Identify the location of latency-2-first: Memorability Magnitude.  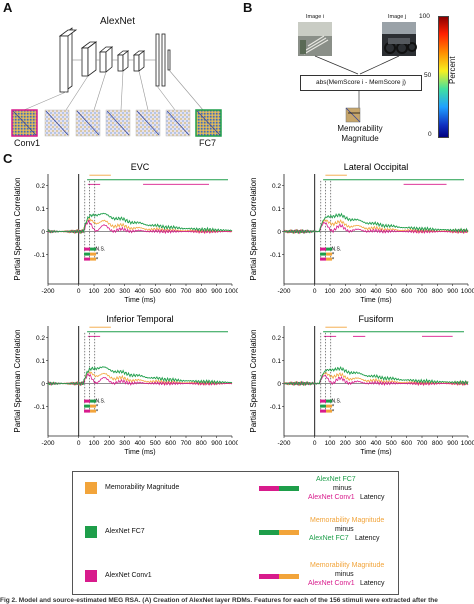
(347, 520).